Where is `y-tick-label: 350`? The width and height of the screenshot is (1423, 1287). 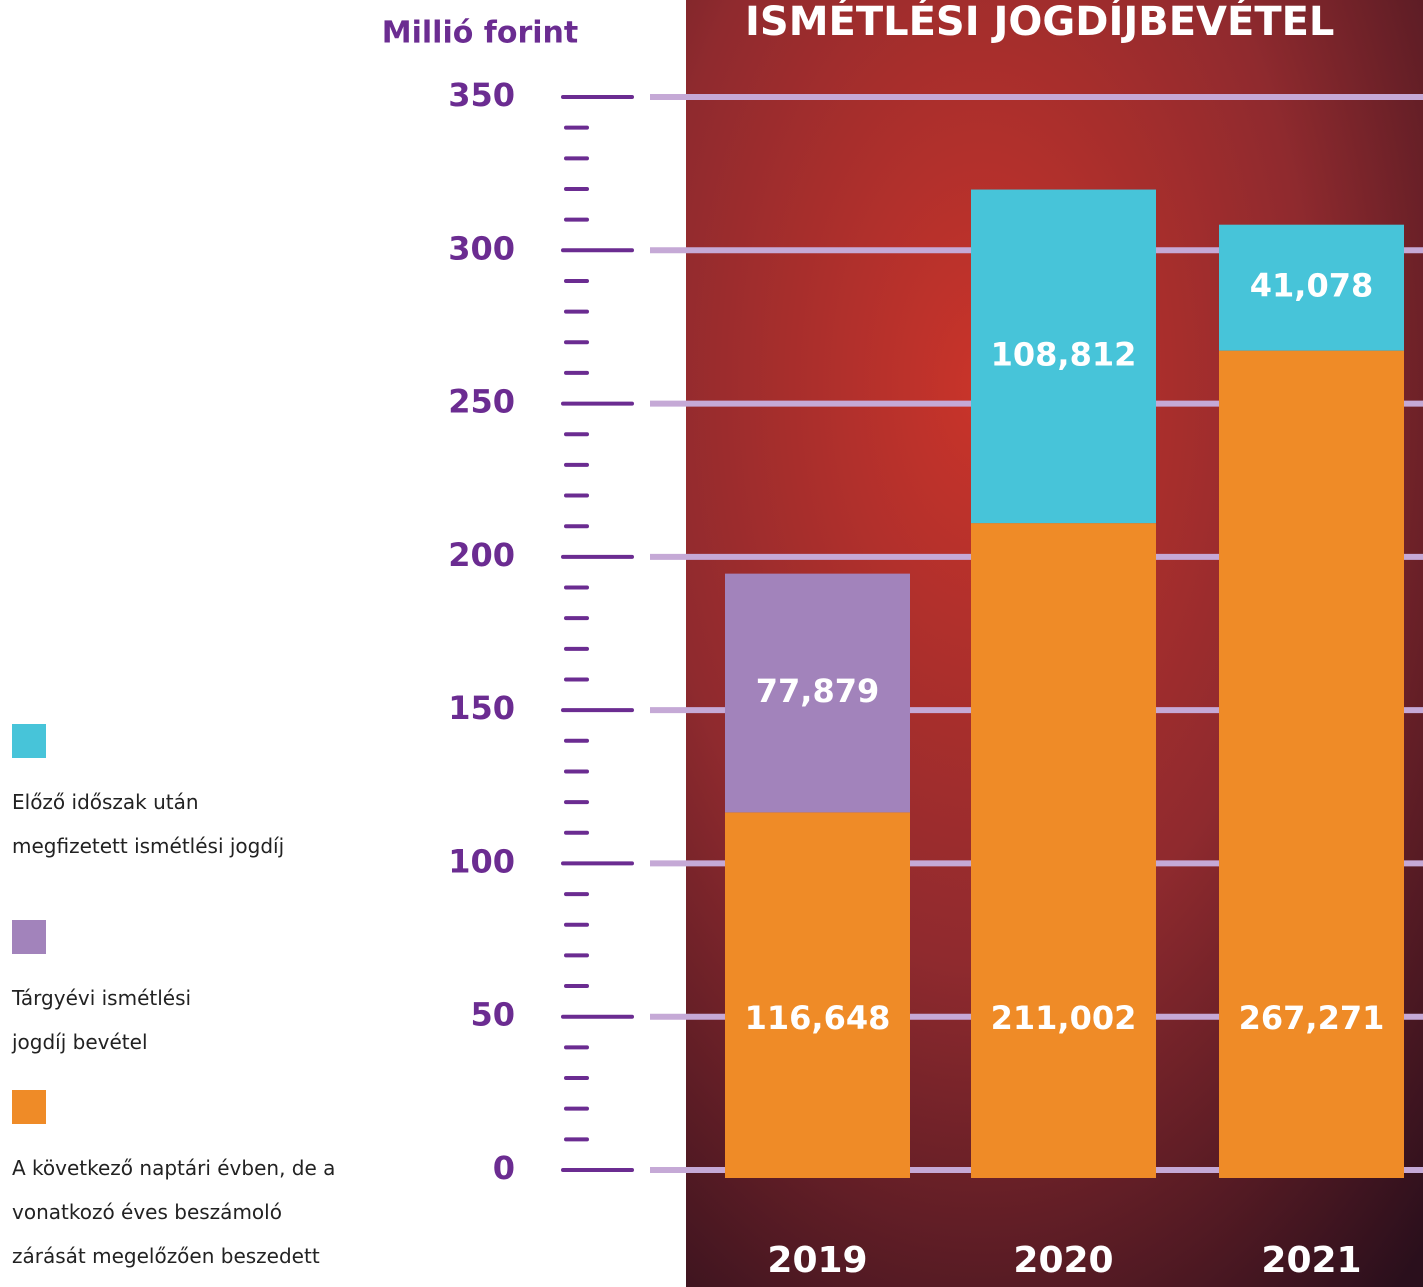
y-tick-label: 350 is located at coordinates (481, 95).